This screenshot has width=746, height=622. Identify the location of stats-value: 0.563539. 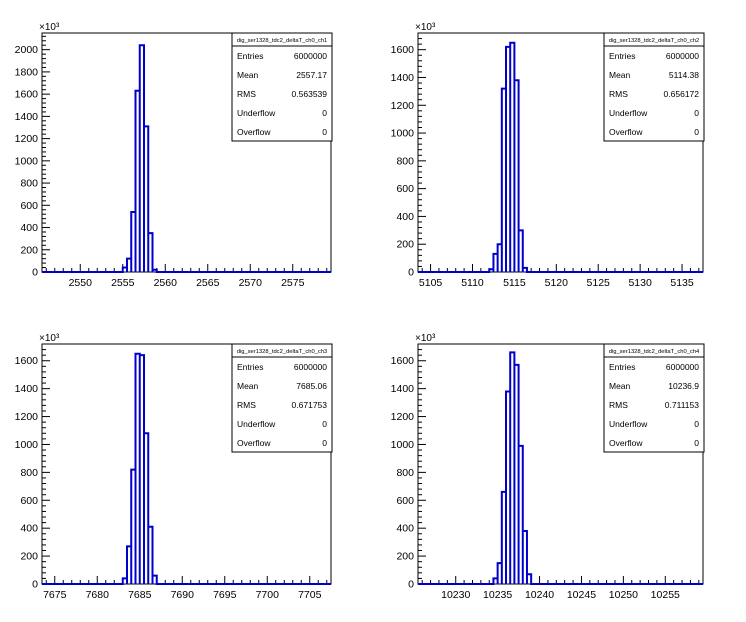
(310, 94).